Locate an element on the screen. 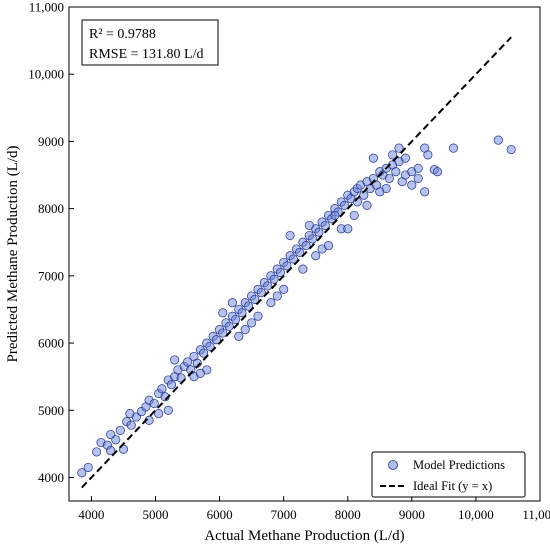 The height and width of the screenshot is (547, 550). r2-label: R² = 0.9788 is located at coordinates (122, 34).